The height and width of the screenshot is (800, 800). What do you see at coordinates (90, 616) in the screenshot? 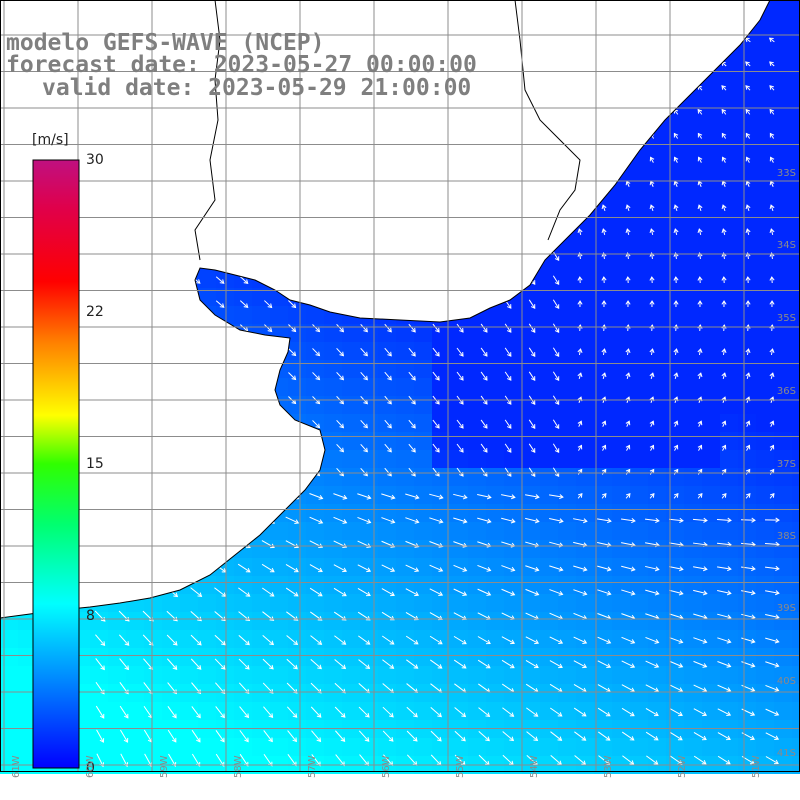
I see `colorbar-tick-8: 8` at bounding box center [90, 616].